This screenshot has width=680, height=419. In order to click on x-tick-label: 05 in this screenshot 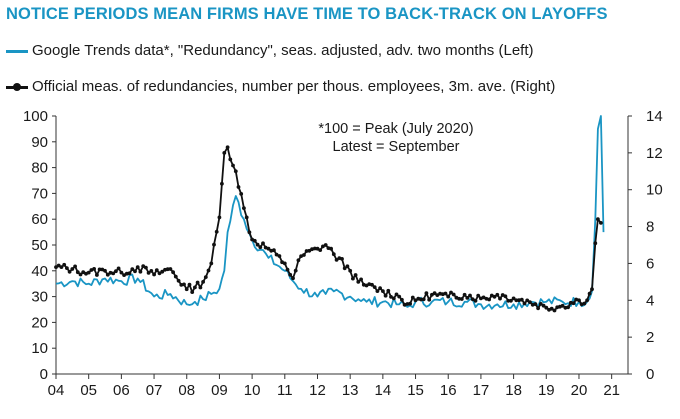, I will do `click(88, 390)`.